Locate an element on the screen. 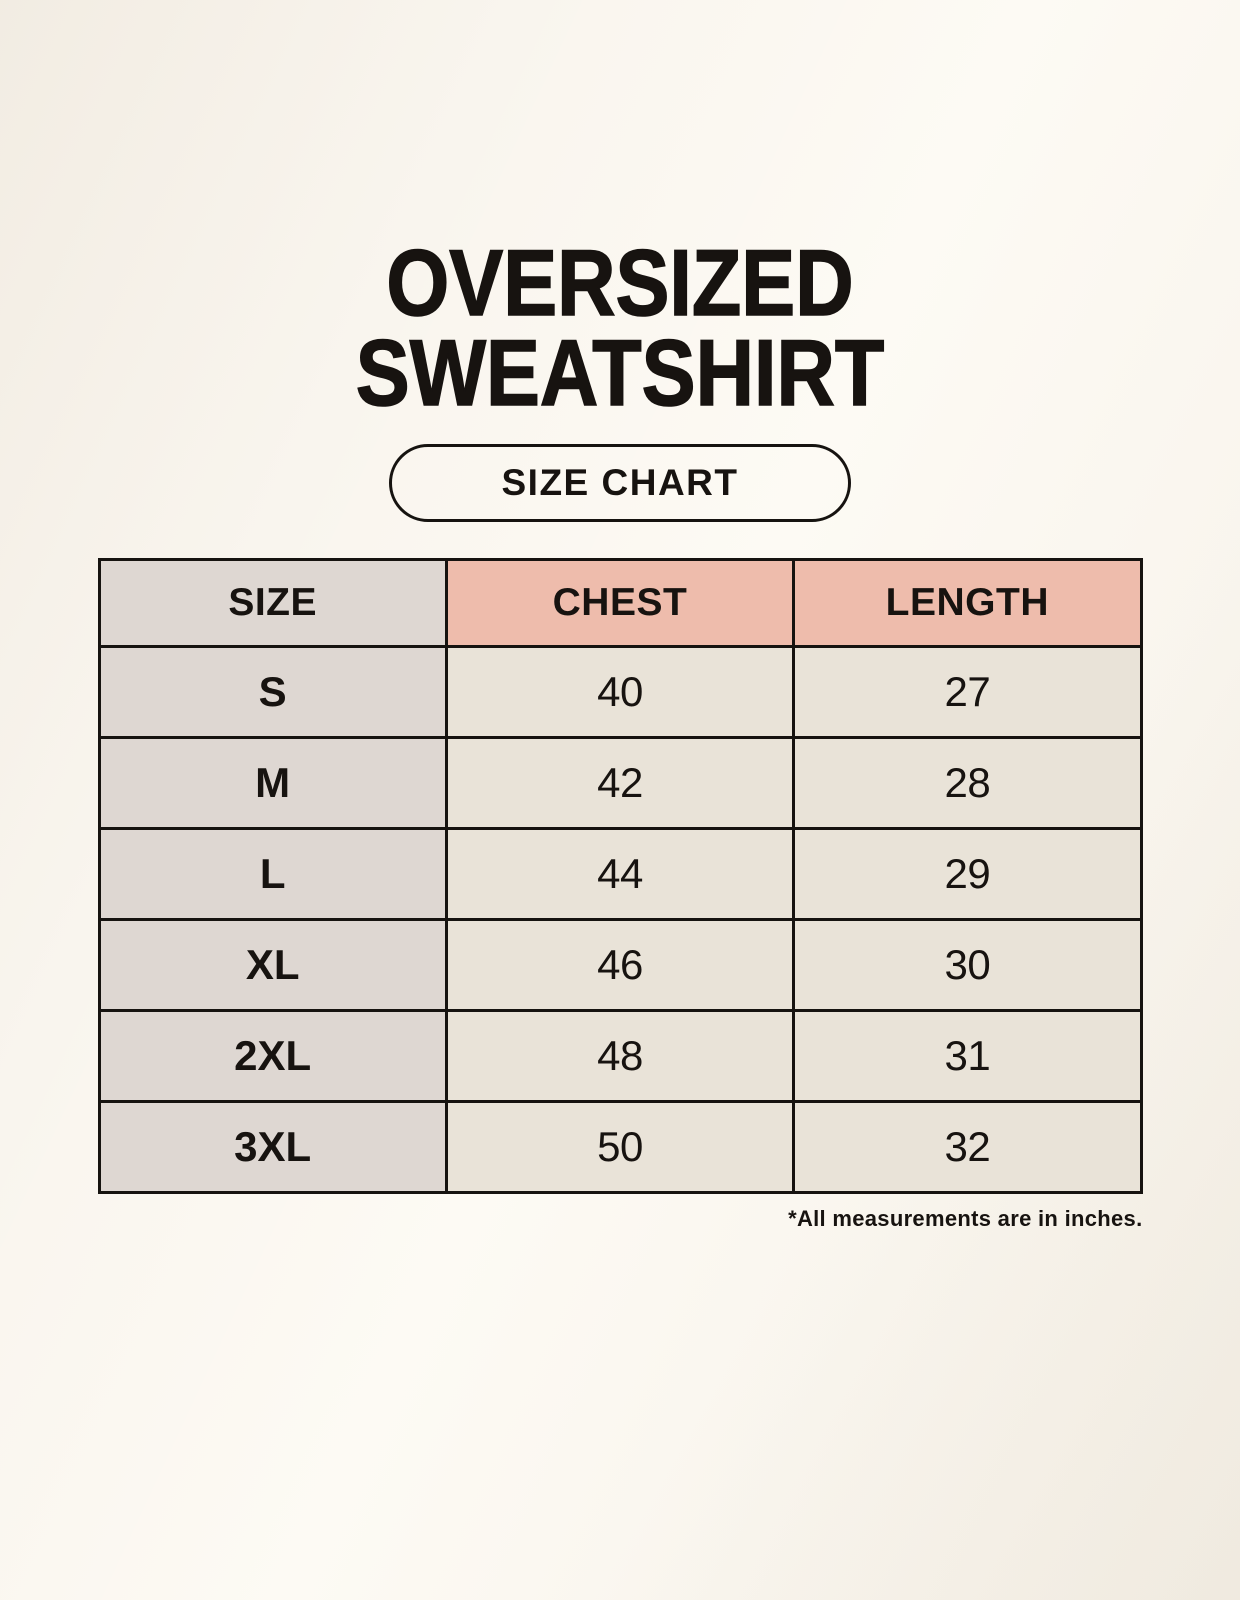 The width and height of the screenshot is (1240, 1600). chest-cell: 40 is located at coordinates (620, 692).